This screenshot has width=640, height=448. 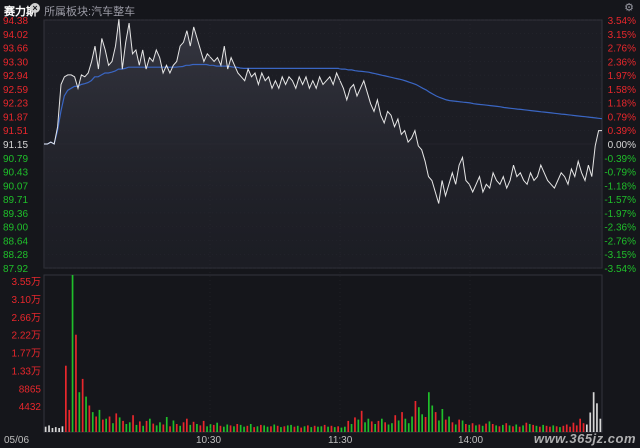 I want to click on y-tick-right: 3.15%, so click(x=622, y=35).